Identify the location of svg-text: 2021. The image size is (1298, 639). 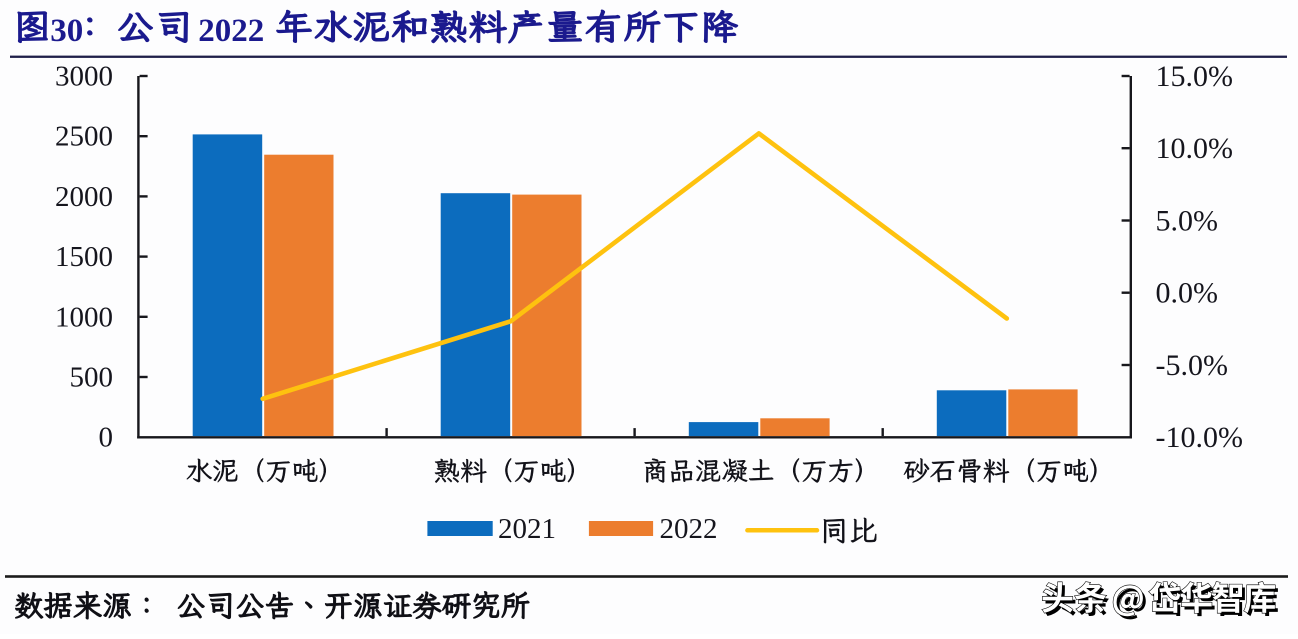
(527, 529).